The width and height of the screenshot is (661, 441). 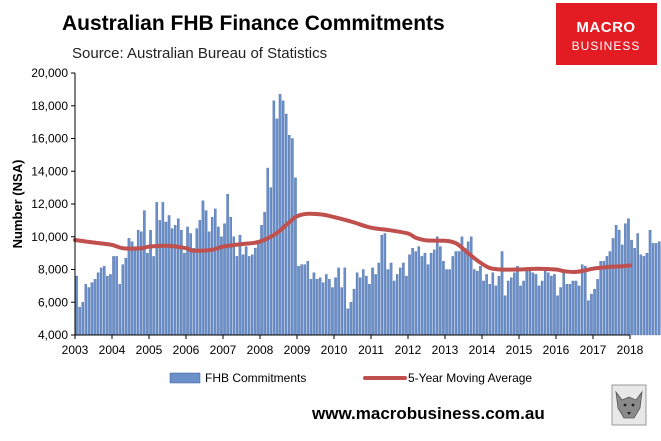 What do you see at coordinates (334, 350) in the screenshot?
I see `x-tick-label: 2010` at bounding box center [334, 350].